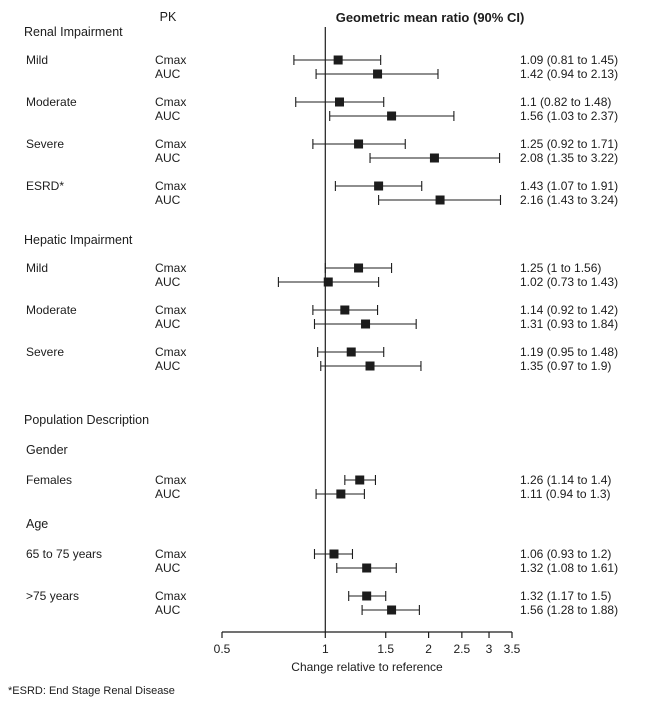  Describe the element at coordinates (45, 186) in the screenshot. I see `item-label: ESRD*` at that location.